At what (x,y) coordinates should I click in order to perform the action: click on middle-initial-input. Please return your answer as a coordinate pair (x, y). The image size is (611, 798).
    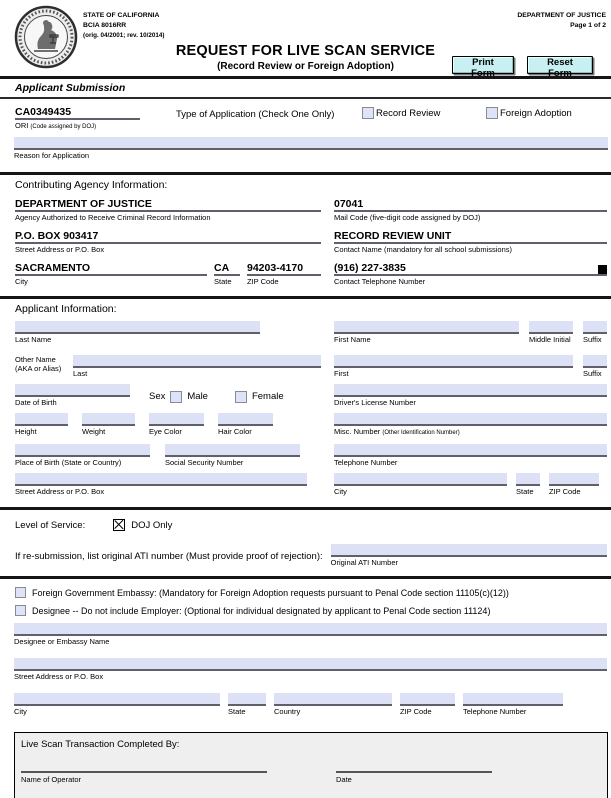
    Looking at the image, I should click on (551, 327).